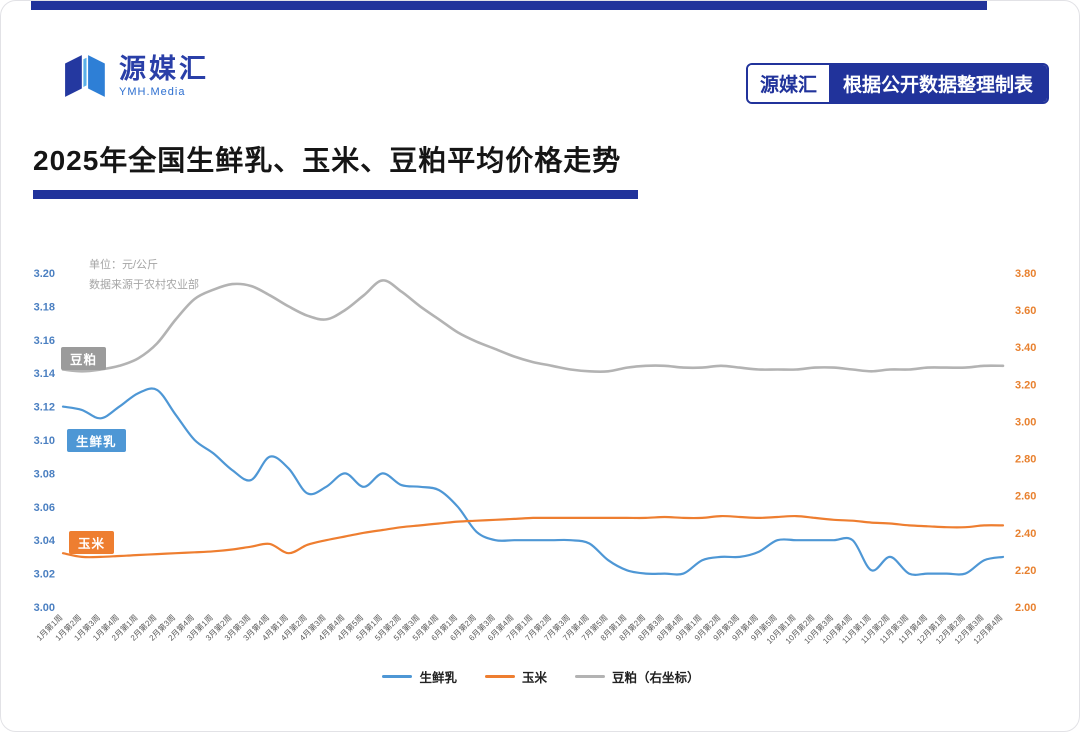  Describe the element at coordinates (1025, 608) in the screenshot. I see `right-axis-tick-label: 2.00` at that location.